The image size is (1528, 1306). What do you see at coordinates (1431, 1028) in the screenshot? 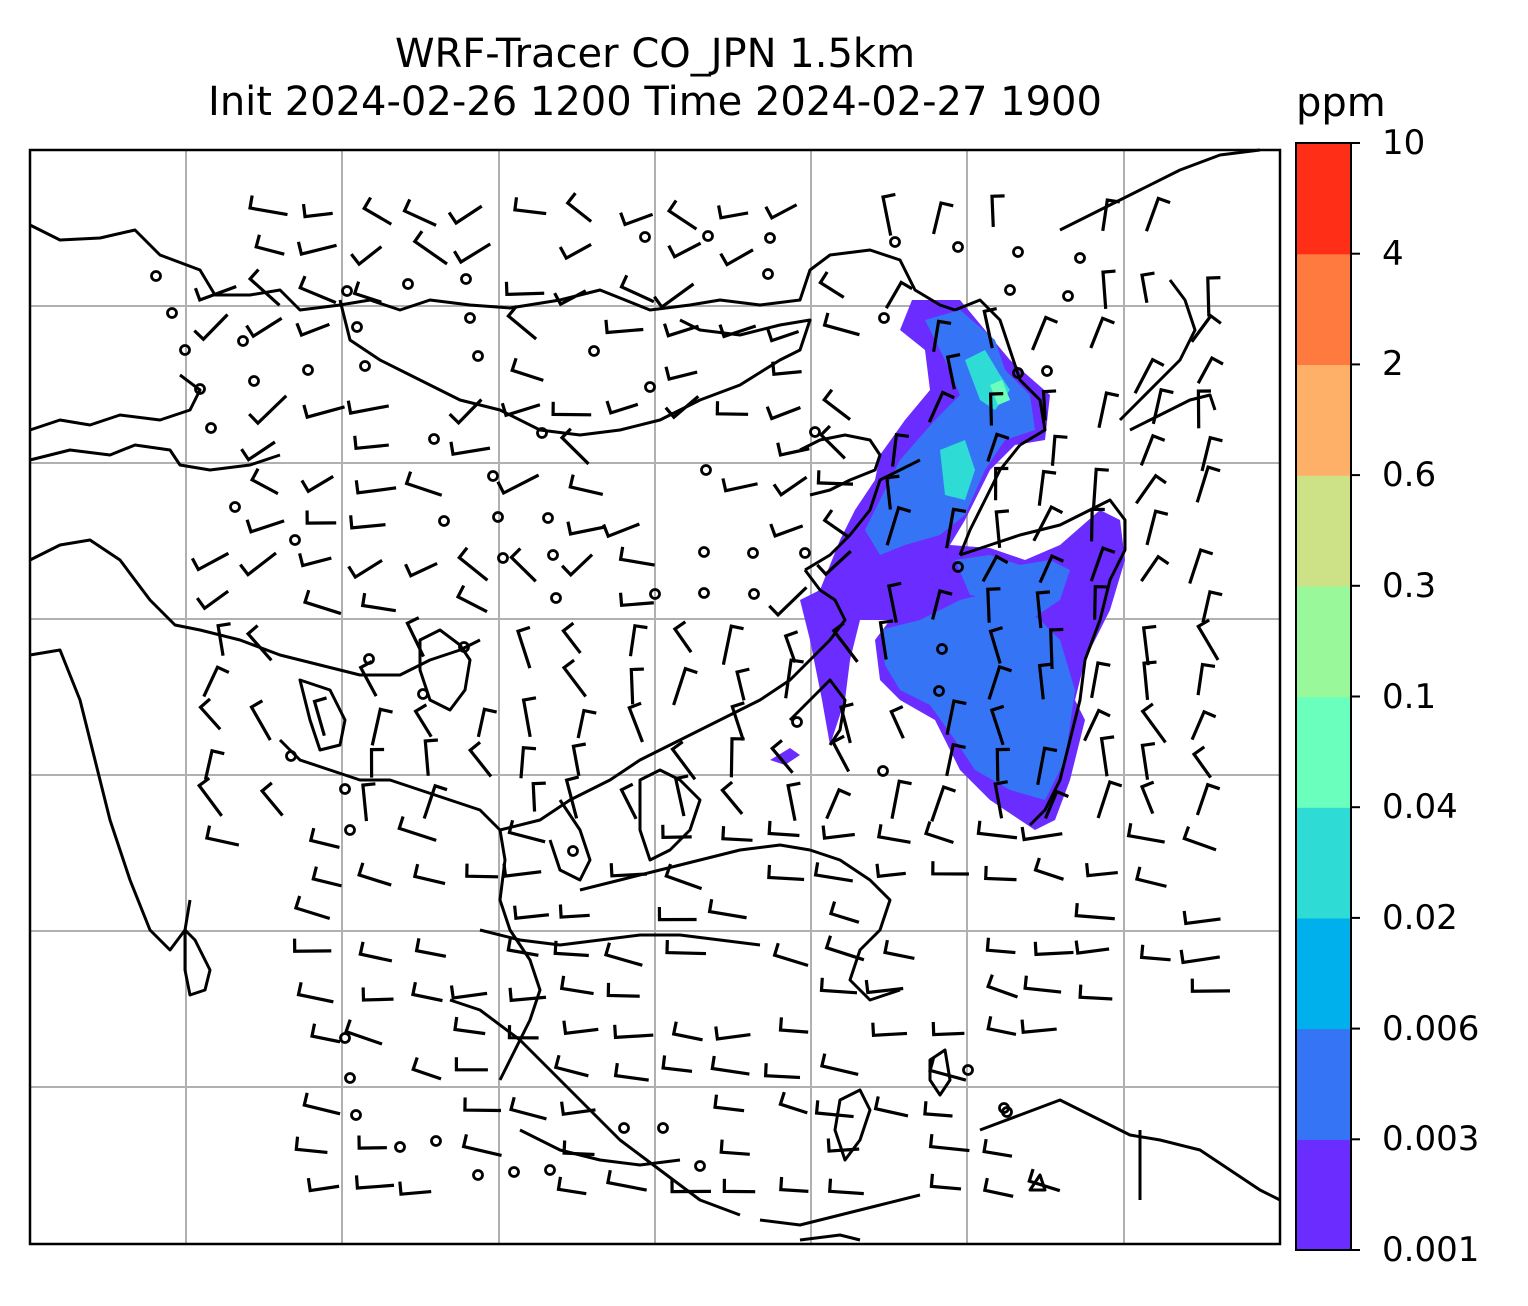
I see `colorbar-tick-label-2: 0.006` at bounding box center [1431, 1028].